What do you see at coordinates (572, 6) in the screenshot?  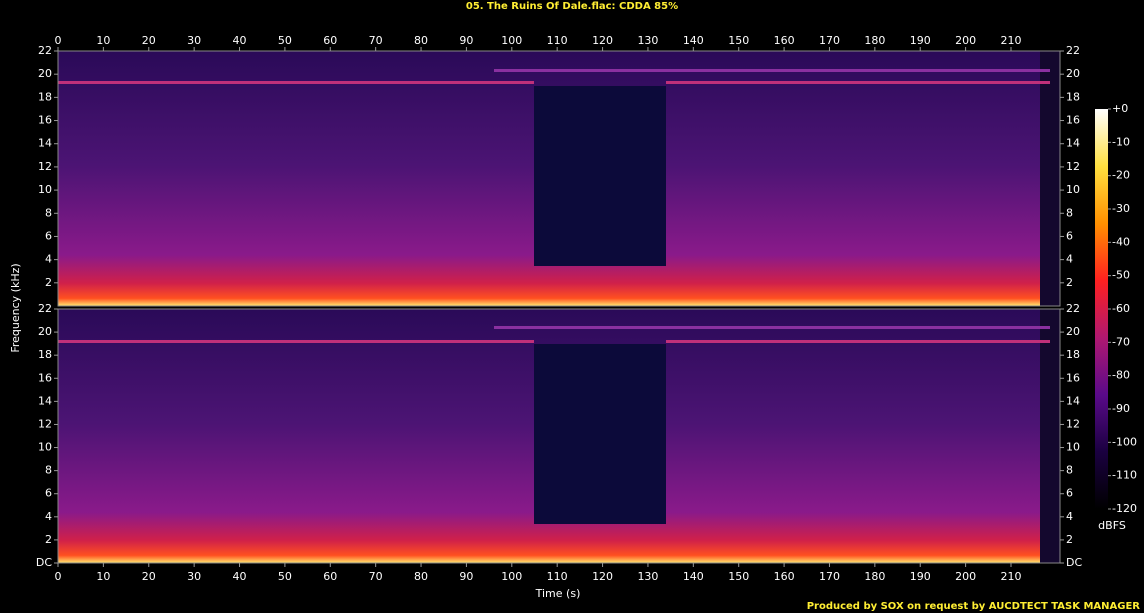 I see `chart-title: 05. The Ruins Of Dale.flac: CDDA 85%` at bounding box center [572, 6].